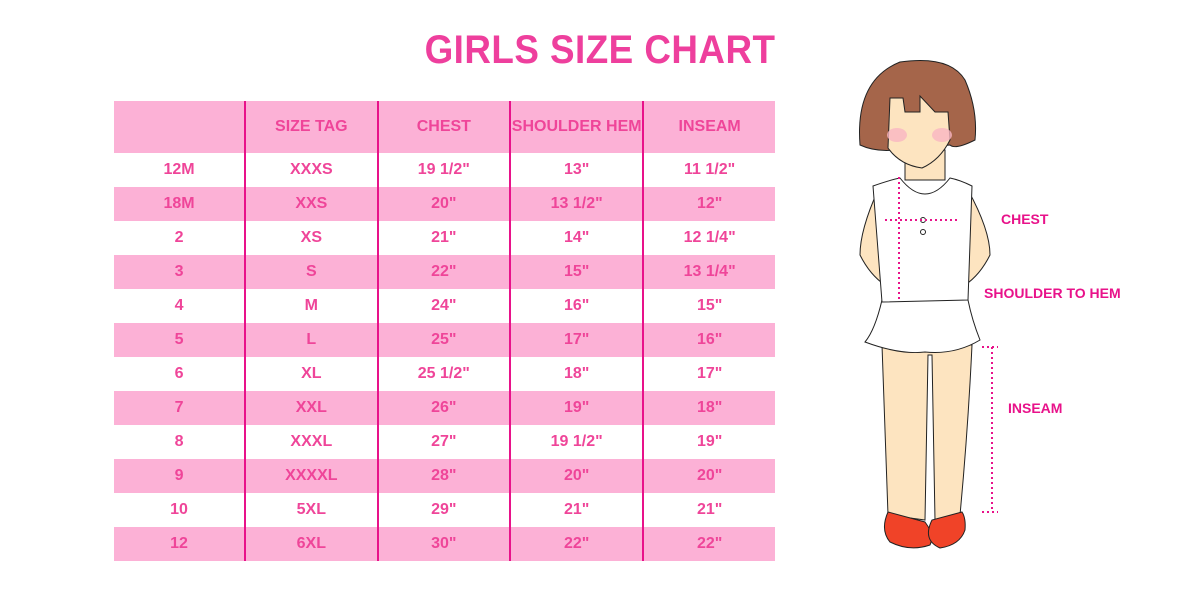  I want to click on table-cell: 24", so click(443, 306).